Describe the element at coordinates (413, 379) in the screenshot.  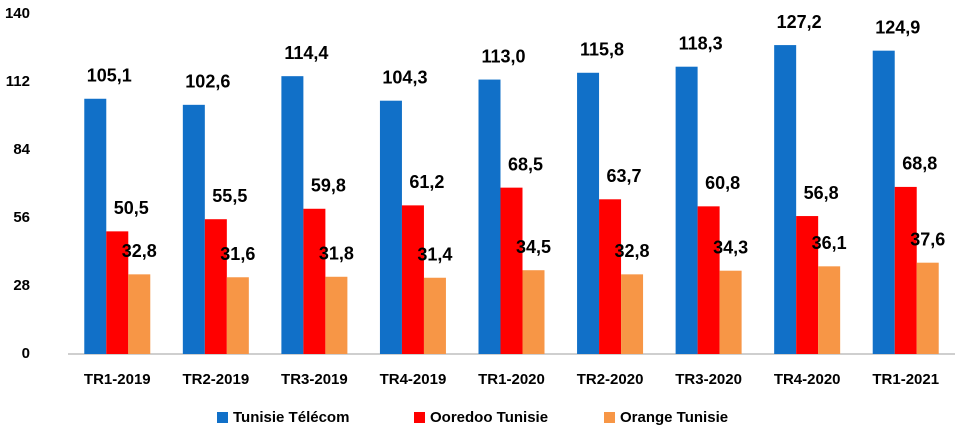
I see `x-tick-label: TR4-2019` at that location.